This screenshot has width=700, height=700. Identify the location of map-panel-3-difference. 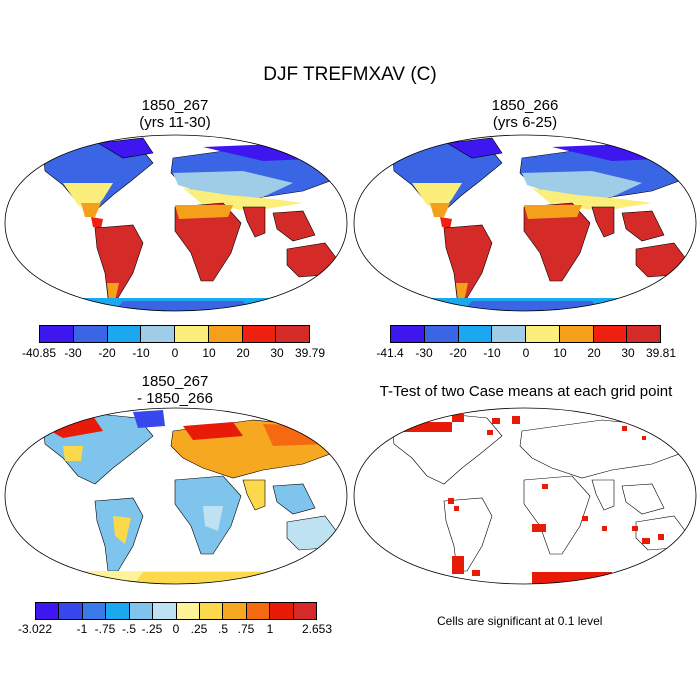
(176, 496).